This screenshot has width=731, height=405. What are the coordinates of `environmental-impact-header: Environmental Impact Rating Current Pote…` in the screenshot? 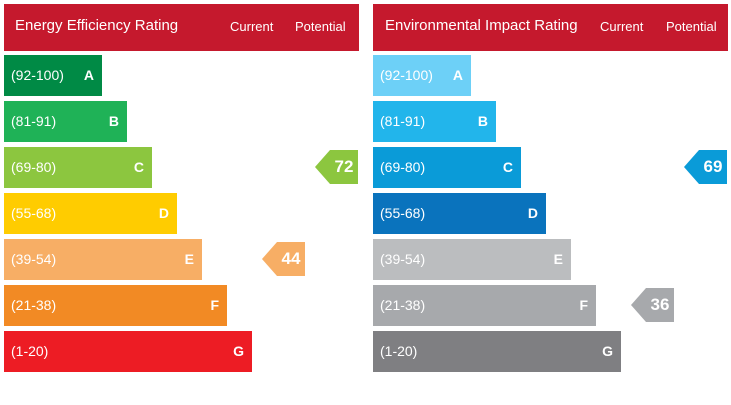 It's located at (550, 27).